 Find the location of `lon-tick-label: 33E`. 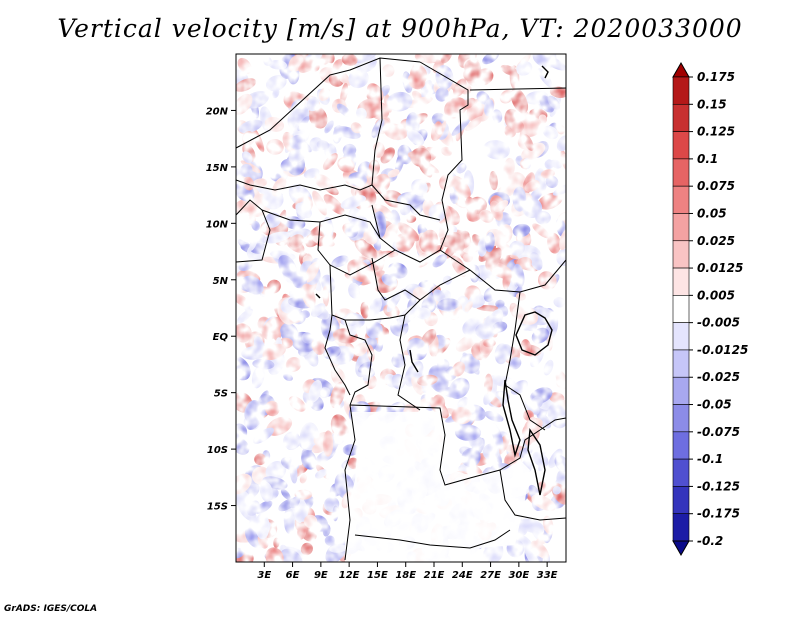

lon-tick-label: 33E is located at coordinates (547, 575).